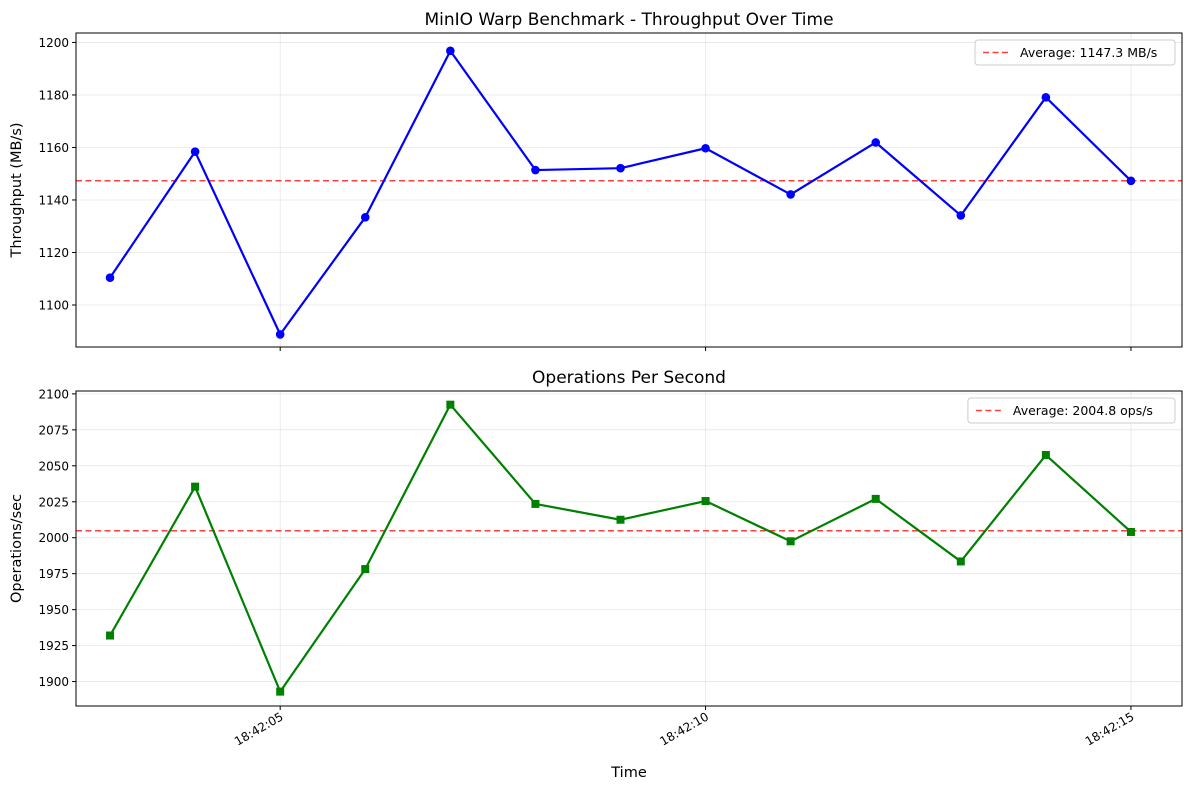 The width and height of the screenshot is (1190, 790). What do you see at coordinates (53, 95) in the screenshot?
I see `y-tick-label: 1180` at bounding box center [53, 95].